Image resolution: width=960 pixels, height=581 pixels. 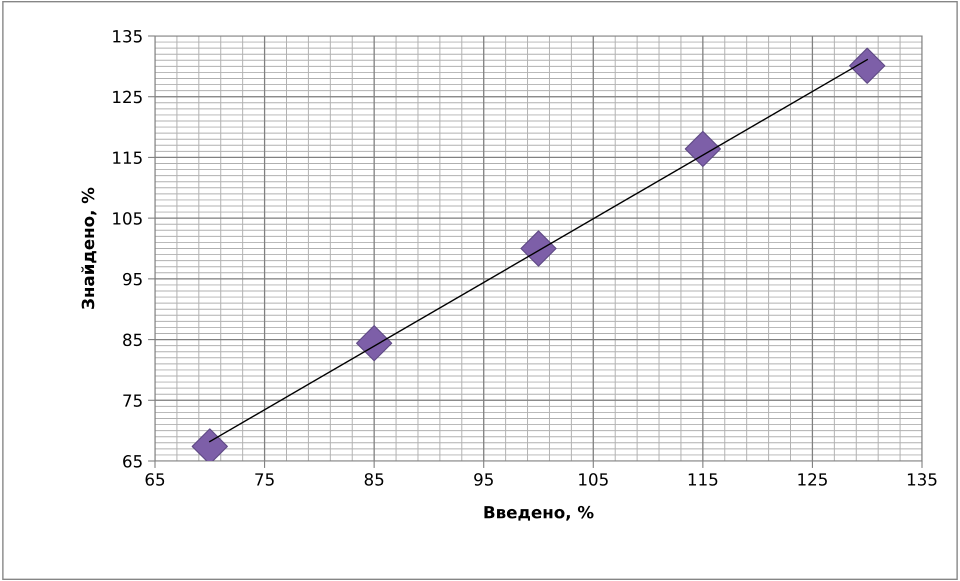 What do you see at coordinates (264, 479) in the screenshot?
I see `x-tick-label: 75` at bounding box center [264, 479].